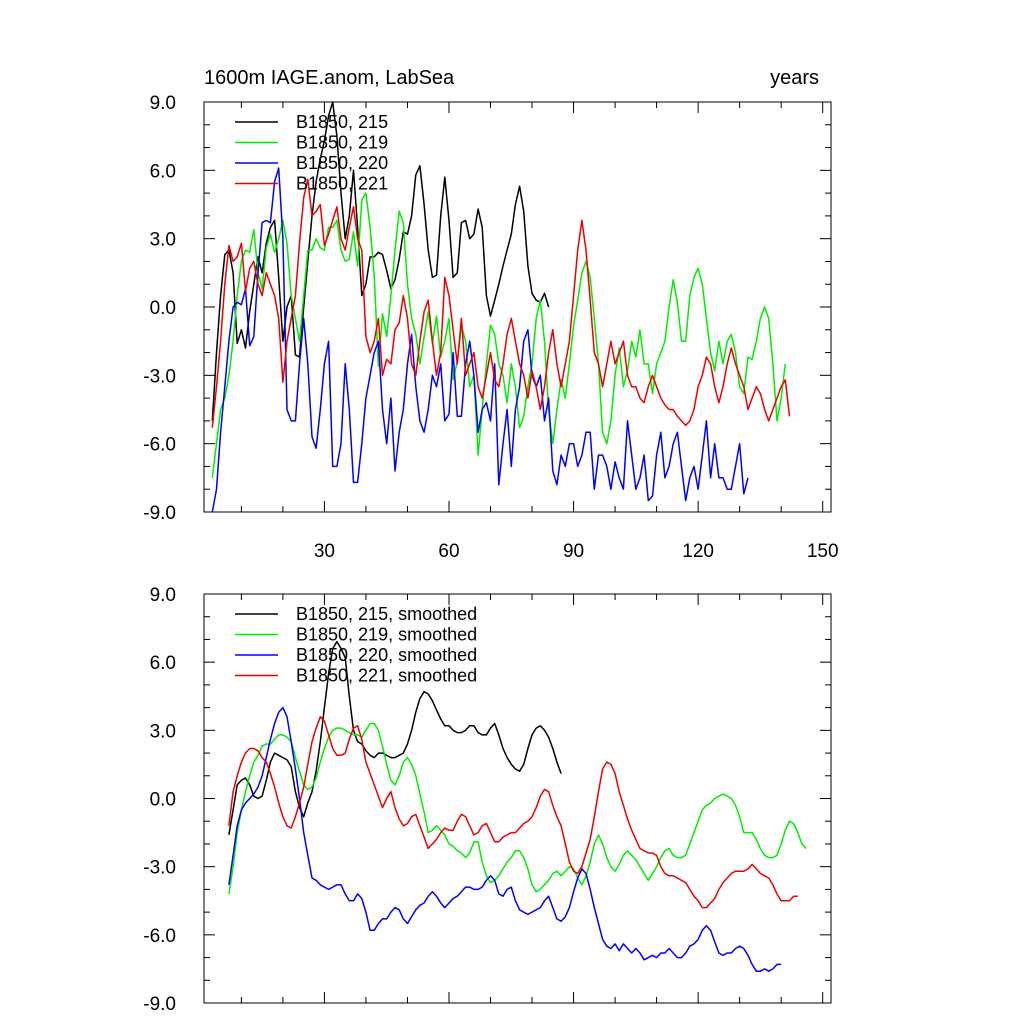 The width and height of the screenshot is (1024, 1024). Describe the element at coordinates (324, 551) in the screenshot. I see `x-tick-label: 30` at that location.